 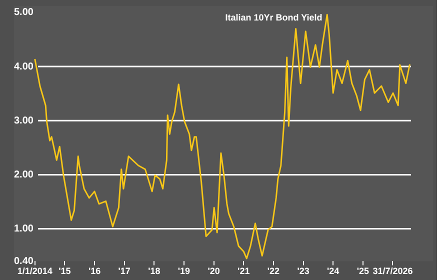 I want to click on x-tick-label: '20, so click(x=214, y=271).